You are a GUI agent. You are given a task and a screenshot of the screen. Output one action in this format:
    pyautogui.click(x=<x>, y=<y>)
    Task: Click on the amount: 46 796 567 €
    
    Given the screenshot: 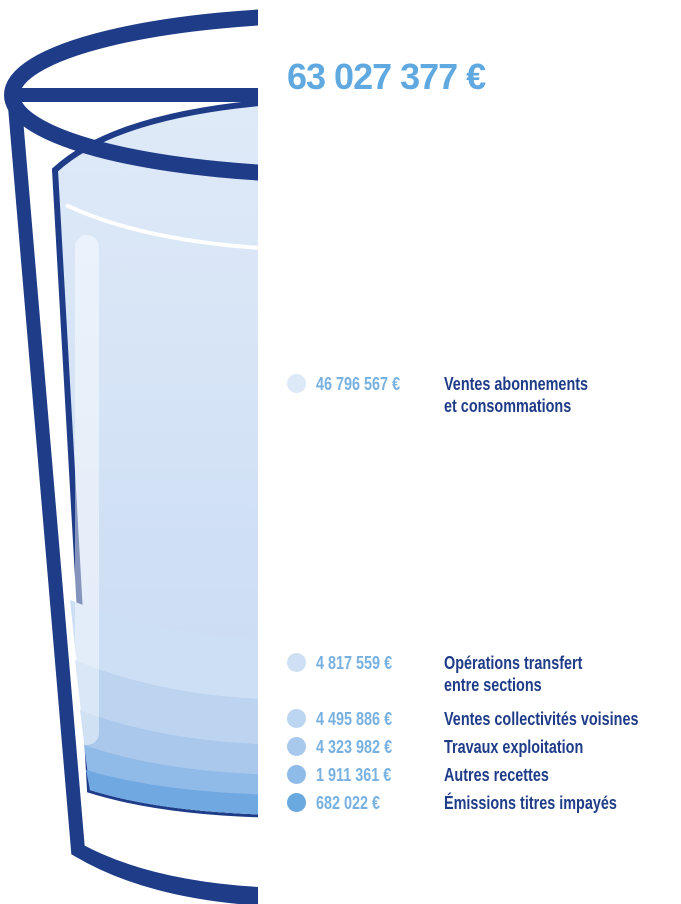 What is the action you would take?
    pyautogui.click(x=358, y=384)
    